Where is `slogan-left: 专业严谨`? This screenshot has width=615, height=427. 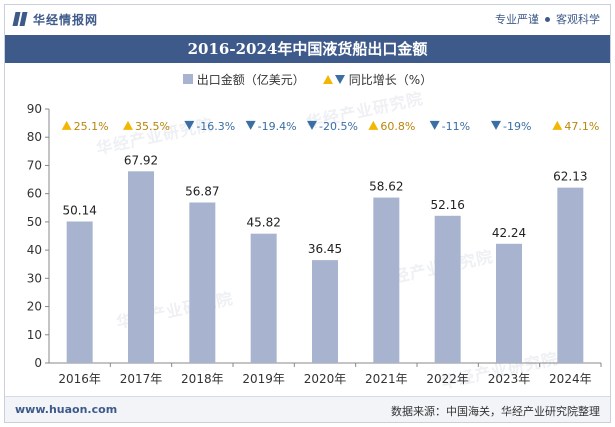
slogan-left: 专业严谨 is located at coordinates (517, 19).